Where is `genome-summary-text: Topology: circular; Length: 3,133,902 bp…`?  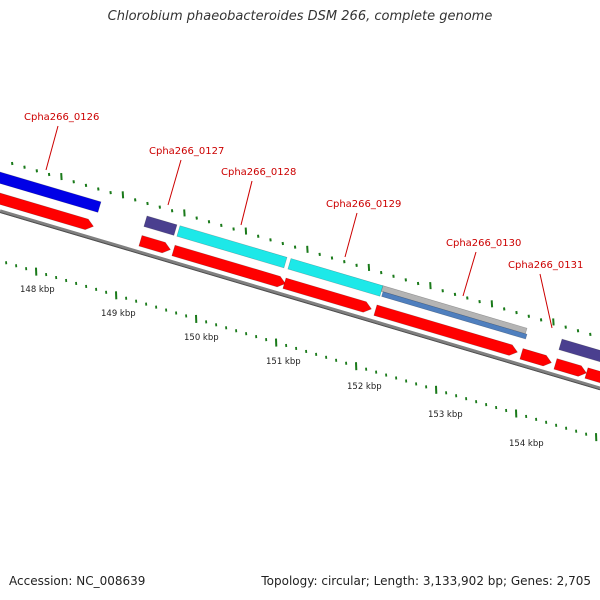
genome-summary-text: Topology: circular; Length: 3,133,902 bp… is located at coordinates (426, 581).